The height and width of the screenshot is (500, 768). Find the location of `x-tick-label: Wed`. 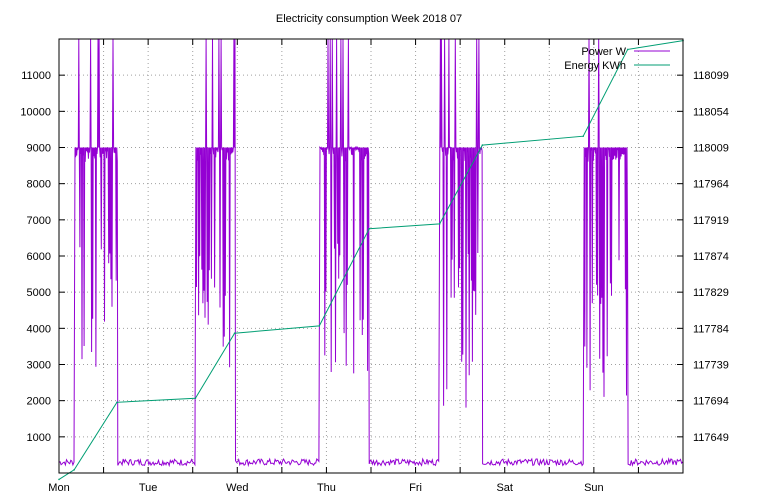

x-tick-label: Wed is located at coordinates (237, 488).